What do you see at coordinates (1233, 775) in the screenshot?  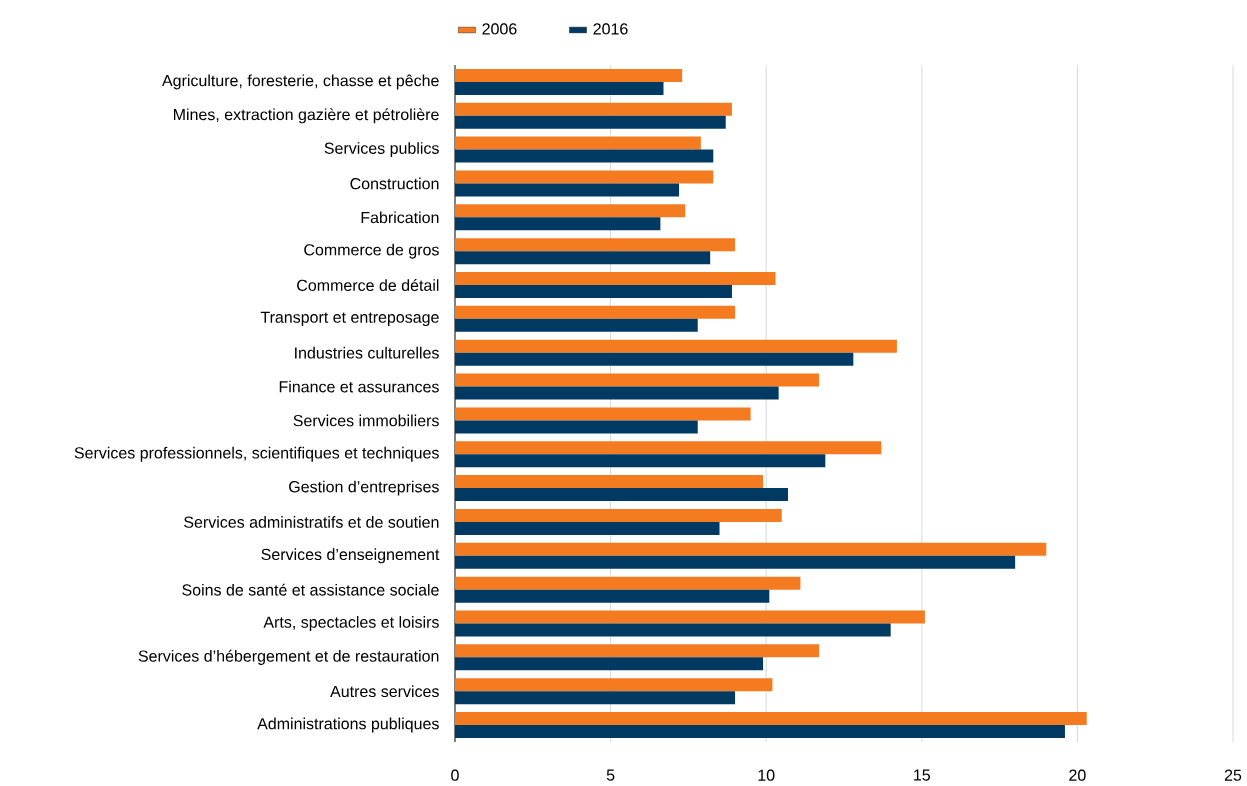 I see `x-tick-label: 25` at bounding box center [1233, 775].